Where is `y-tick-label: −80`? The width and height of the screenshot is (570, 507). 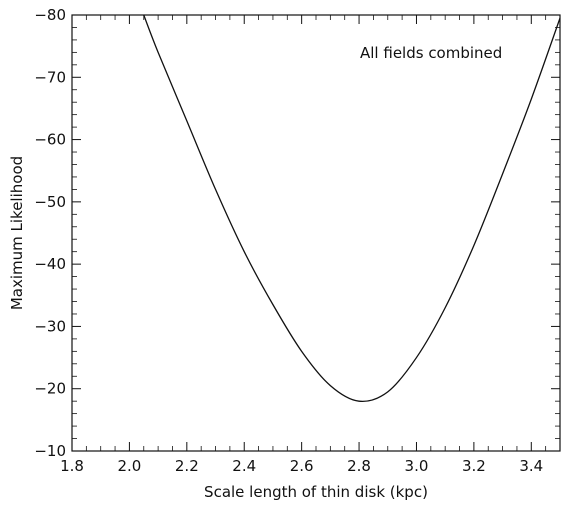 y-tick-label: −80 is located at coordinates (50, 15).